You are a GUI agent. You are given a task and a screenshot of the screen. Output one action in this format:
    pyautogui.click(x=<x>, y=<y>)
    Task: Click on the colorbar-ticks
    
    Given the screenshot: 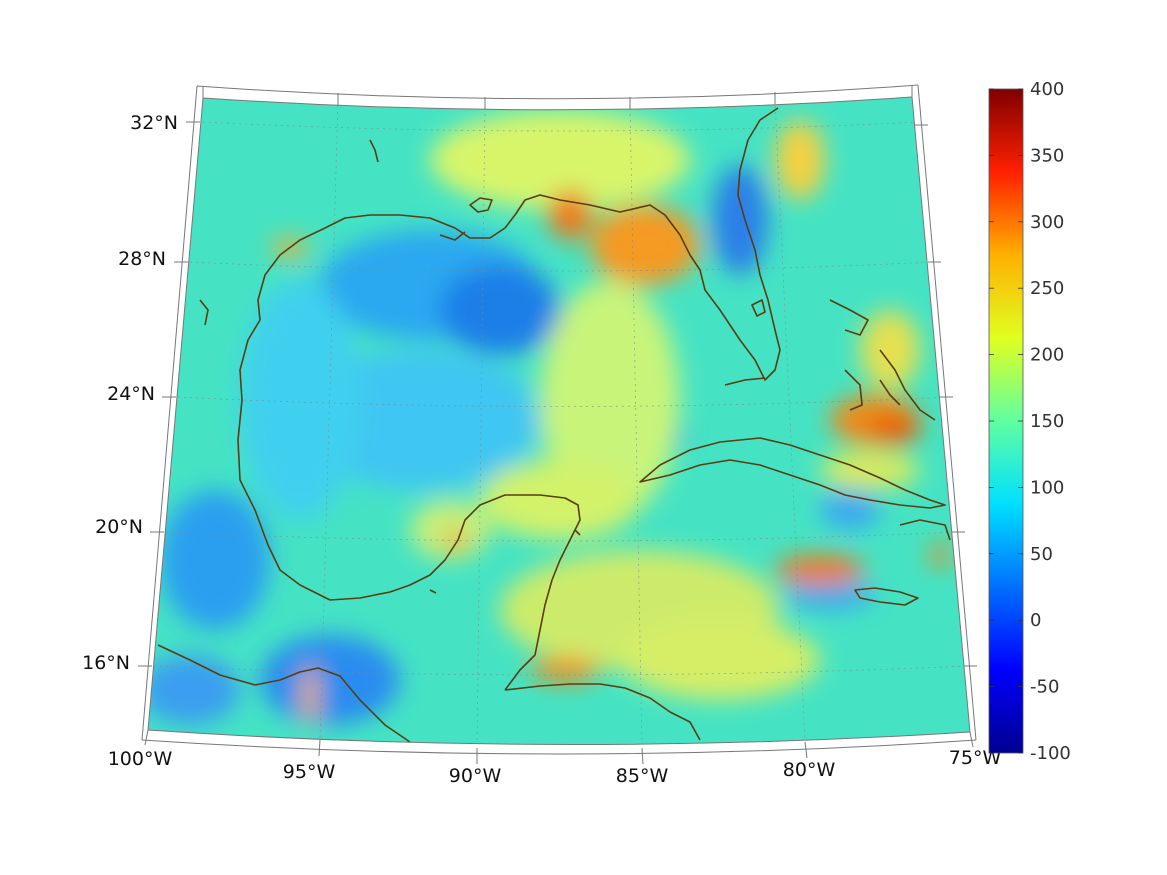 What is the action you would take?
    pyautogui.click(x=1006, y=421)
    